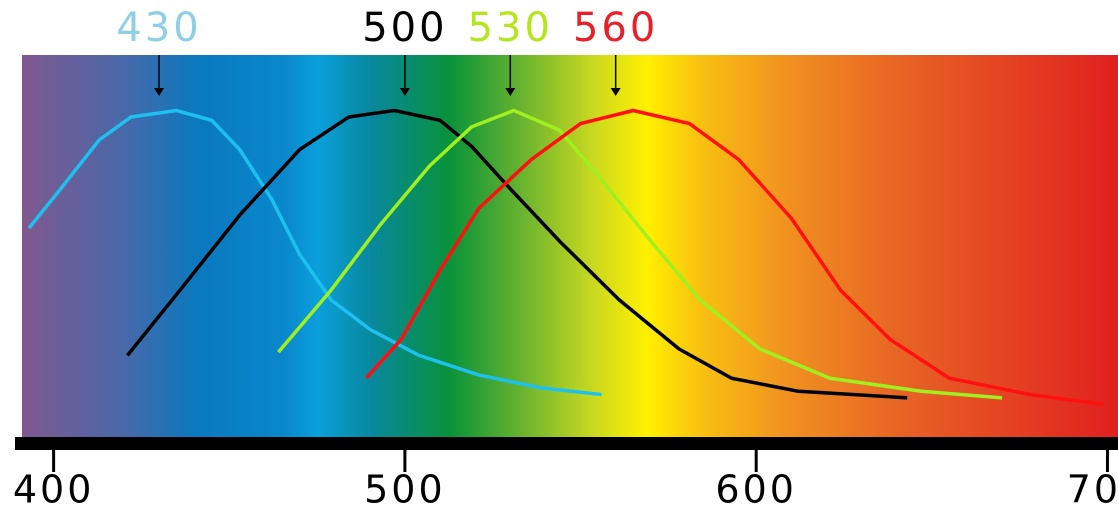  I want to click on peak-label: 430, so click(158, 28).